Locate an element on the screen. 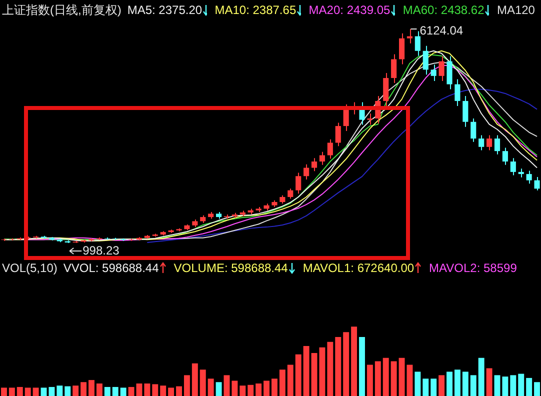 This screenshot has width=541, height=396. text: MAVOL1: 672640.00 is located at coordinates (358, 268).